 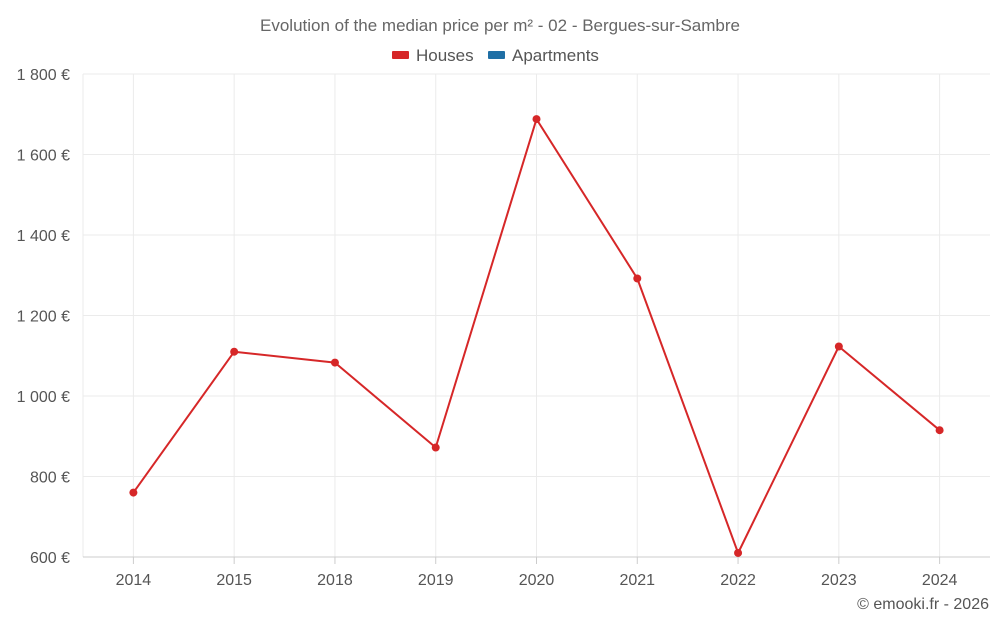 What do you see at coordinates (923, 604) in the screenshot?
I see `credit-text: © emooki.fr - 2026` at bounding box center [923, 604].